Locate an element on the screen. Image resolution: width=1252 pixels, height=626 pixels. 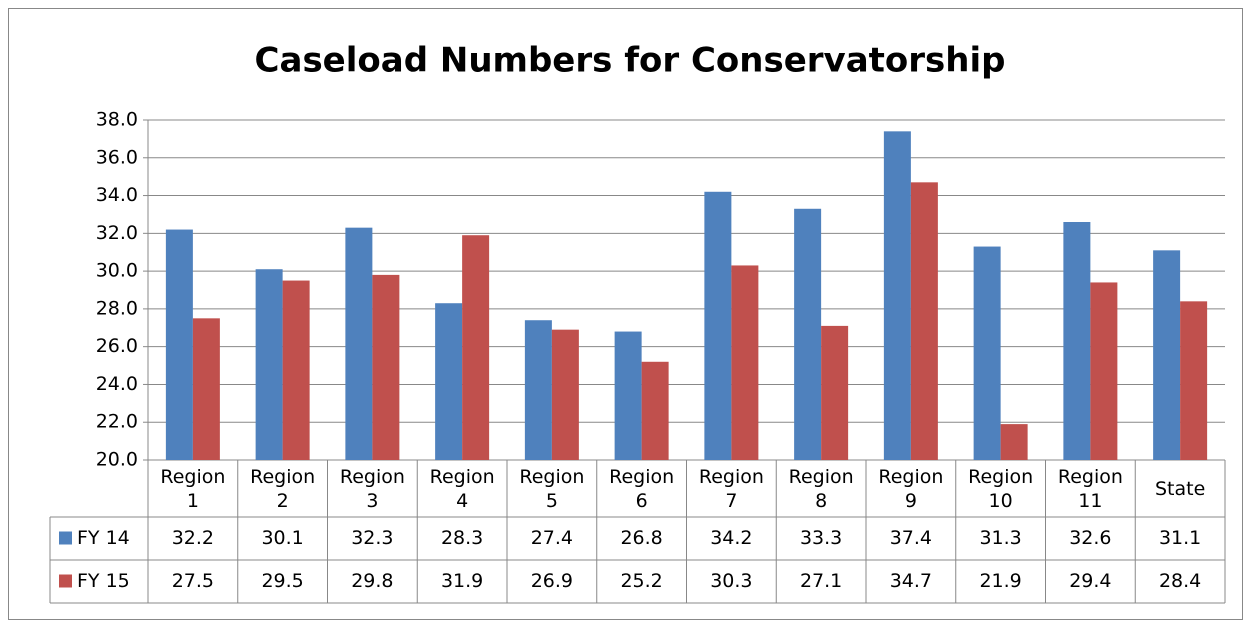
category-text: Region 11 is located at coordinates (1090, 488).